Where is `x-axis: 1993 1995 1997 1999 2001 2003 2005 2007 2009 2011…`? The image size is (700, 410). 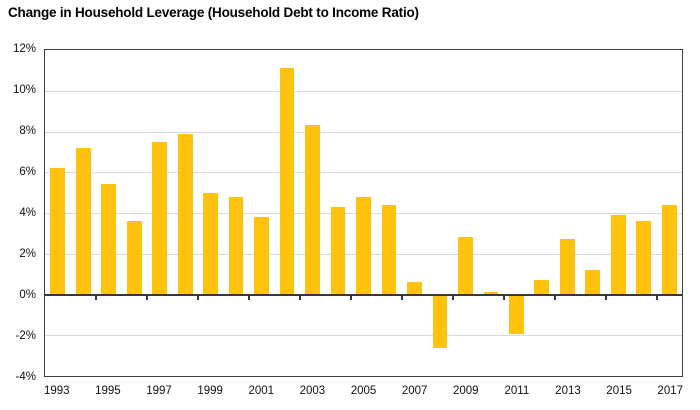 x-axis: 1993 1995 1997 1999 2001 2003 2005 2007 2009 2011… is located at coordinates (363, 392).